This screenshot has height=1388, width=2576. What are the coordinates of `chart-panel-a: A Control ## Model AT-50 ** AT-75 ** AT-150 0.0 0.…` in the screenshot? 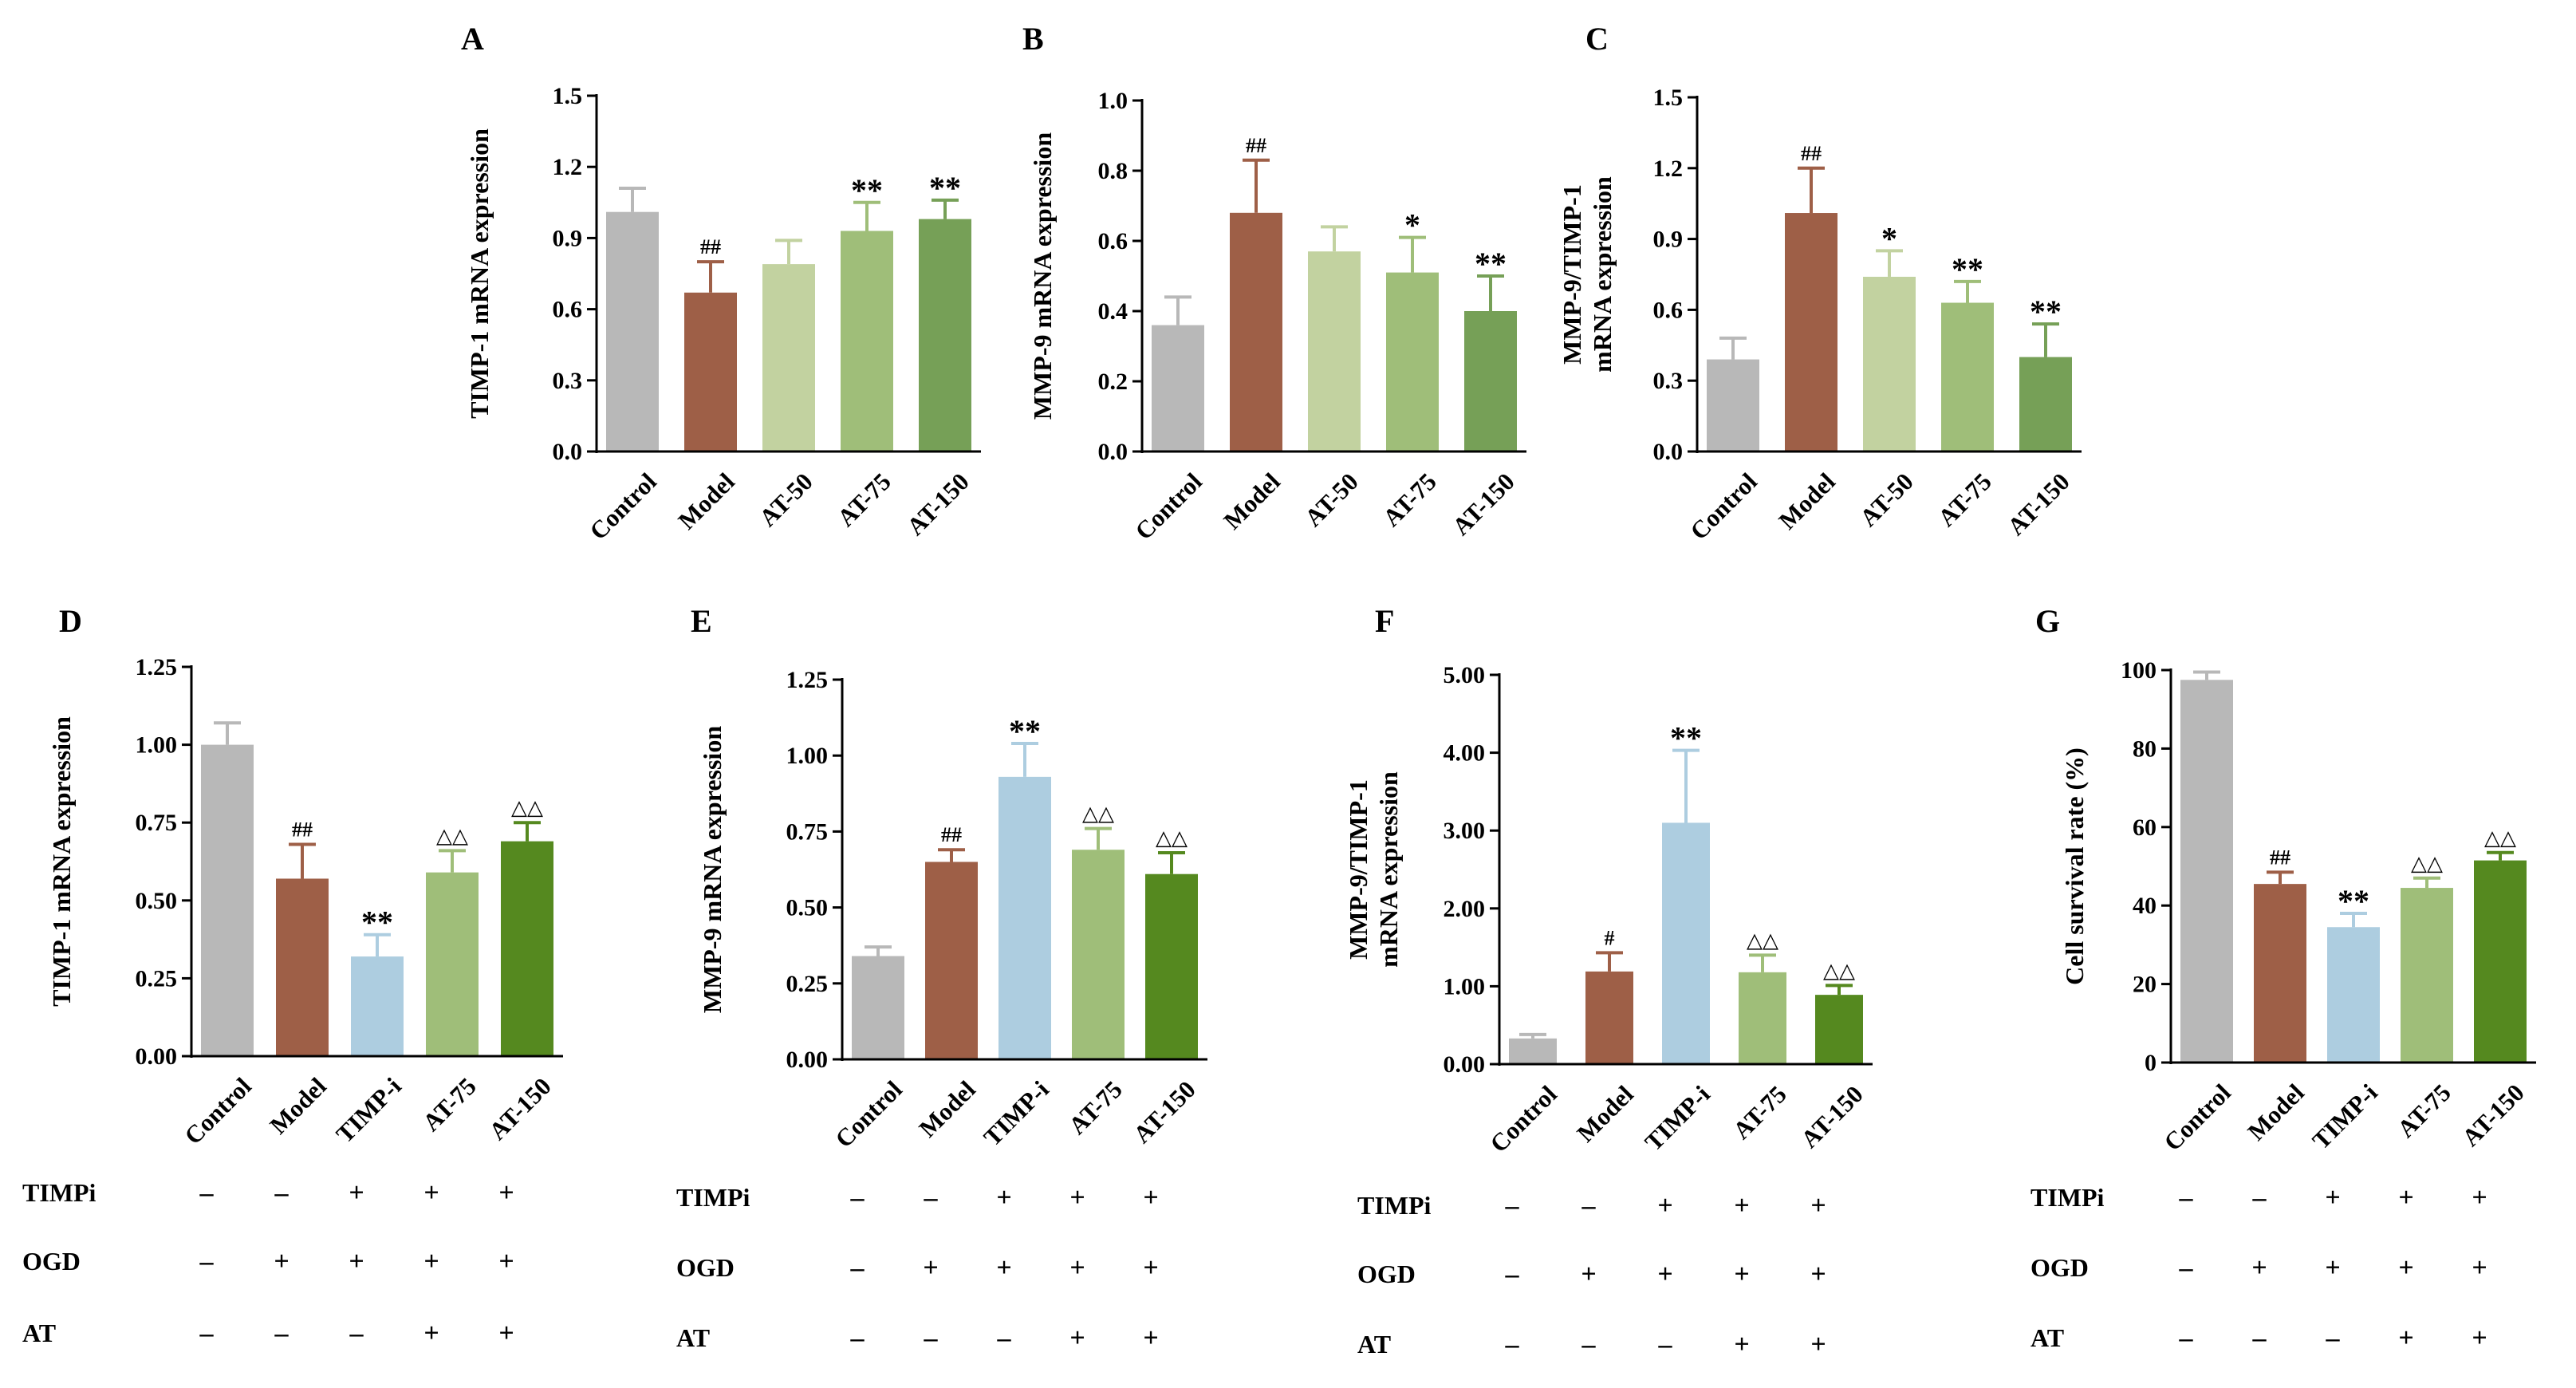 It's located at (721, 283).